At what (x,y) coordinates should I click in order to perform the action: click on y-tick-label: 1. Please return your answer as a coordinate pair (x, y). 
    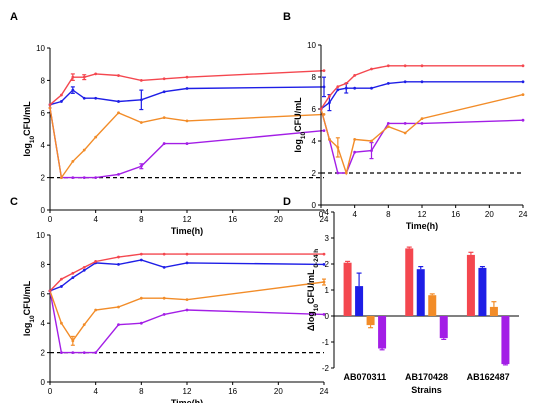
    Looking at the image, I should click on (327, 290).